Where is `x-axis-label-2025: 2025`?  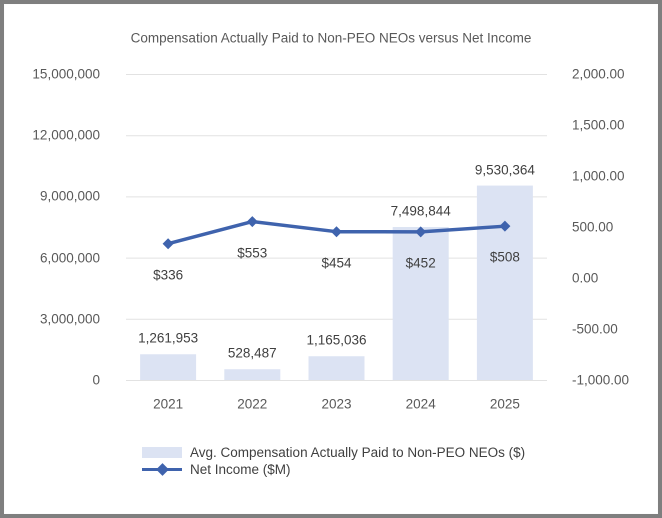 x-axis-label-2025: 2025 is located at coordinates (504, 404).